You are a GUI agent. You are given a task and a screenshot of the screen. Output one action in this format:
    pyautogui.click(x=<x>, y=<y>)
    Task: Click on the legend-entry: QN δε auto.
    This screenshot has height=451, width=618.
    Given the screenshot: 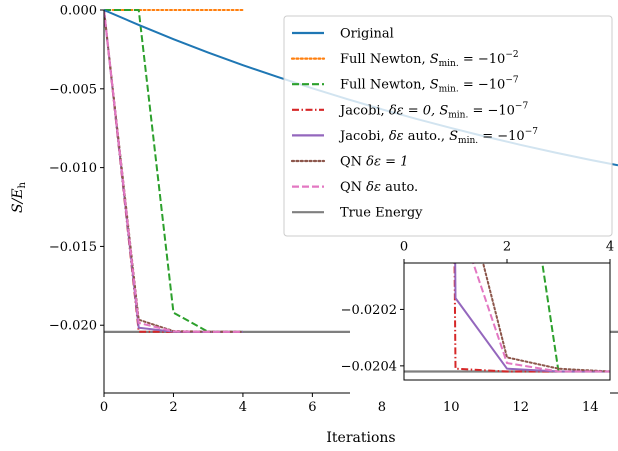 What is the action you would take?
    pyautogui.click(x=379, y=187)
    